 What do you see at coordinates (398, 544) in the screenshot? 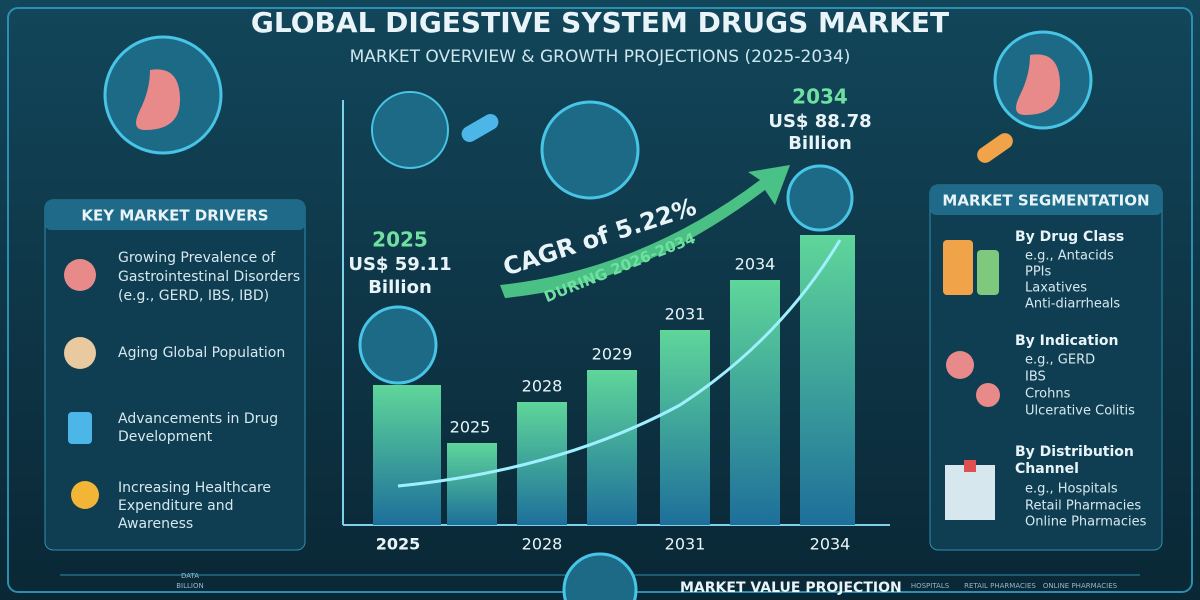
I see `x-label: 2025` at bounding box center [398, 544].